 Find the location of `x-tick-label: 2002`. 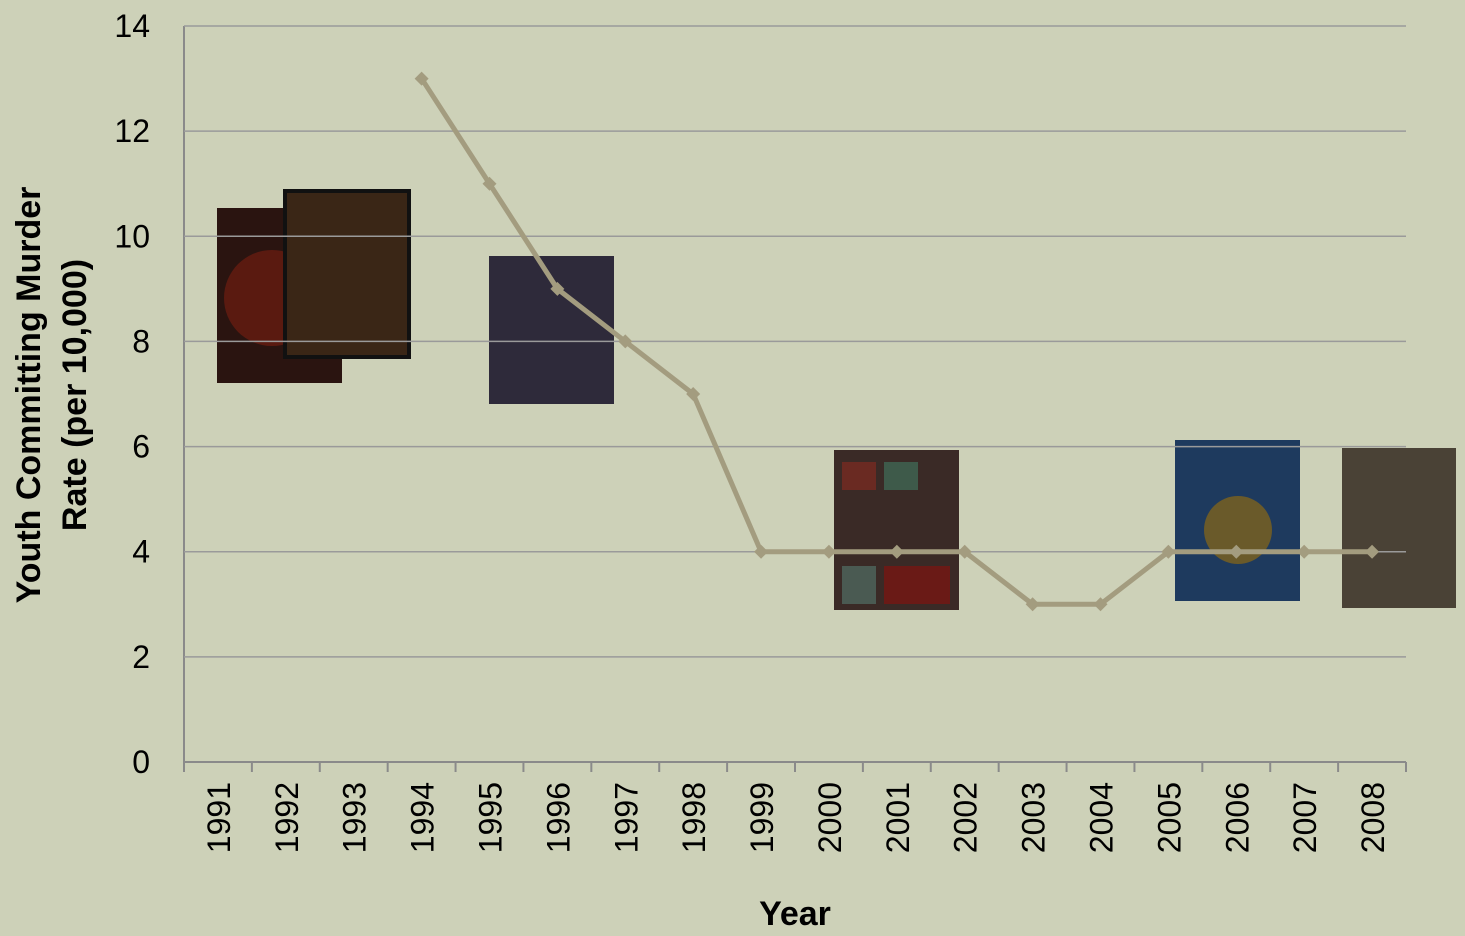

x-tick-label: 2002 is located at coordinates (966, 817).